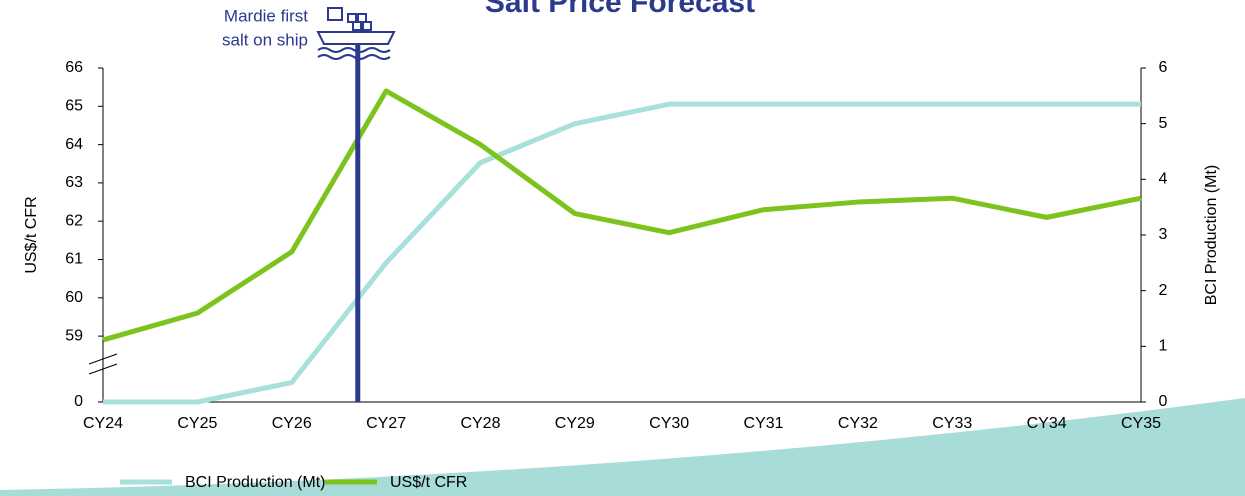 The height and width of the screenshot is (496, 1245). What do you see at coordinates (1163, 67) in the screenshot?
I see `y2-tick-label: 6` at bounding box center [1163, 67].